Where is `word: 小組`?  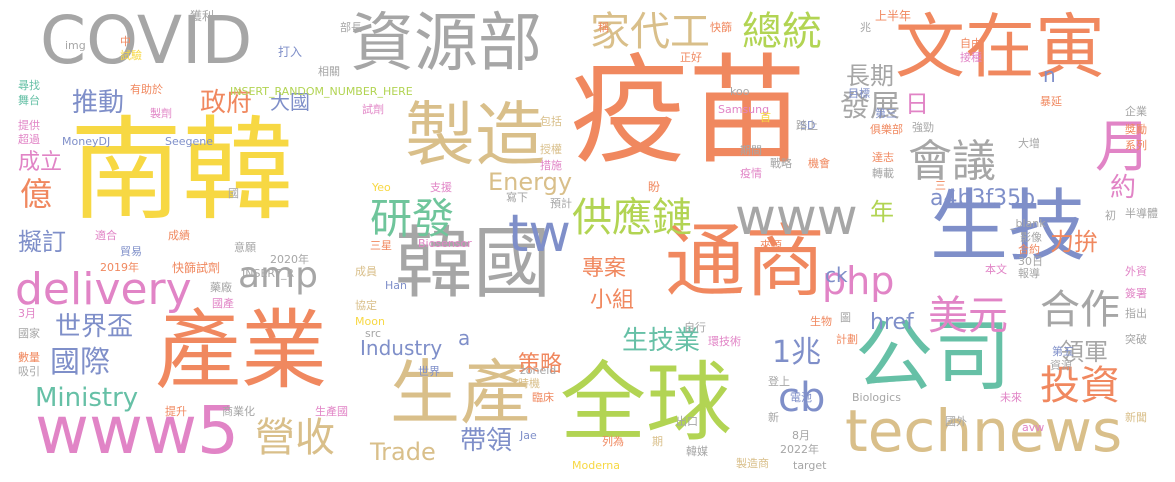 word: 小組 is located at coordinates (612, 300).